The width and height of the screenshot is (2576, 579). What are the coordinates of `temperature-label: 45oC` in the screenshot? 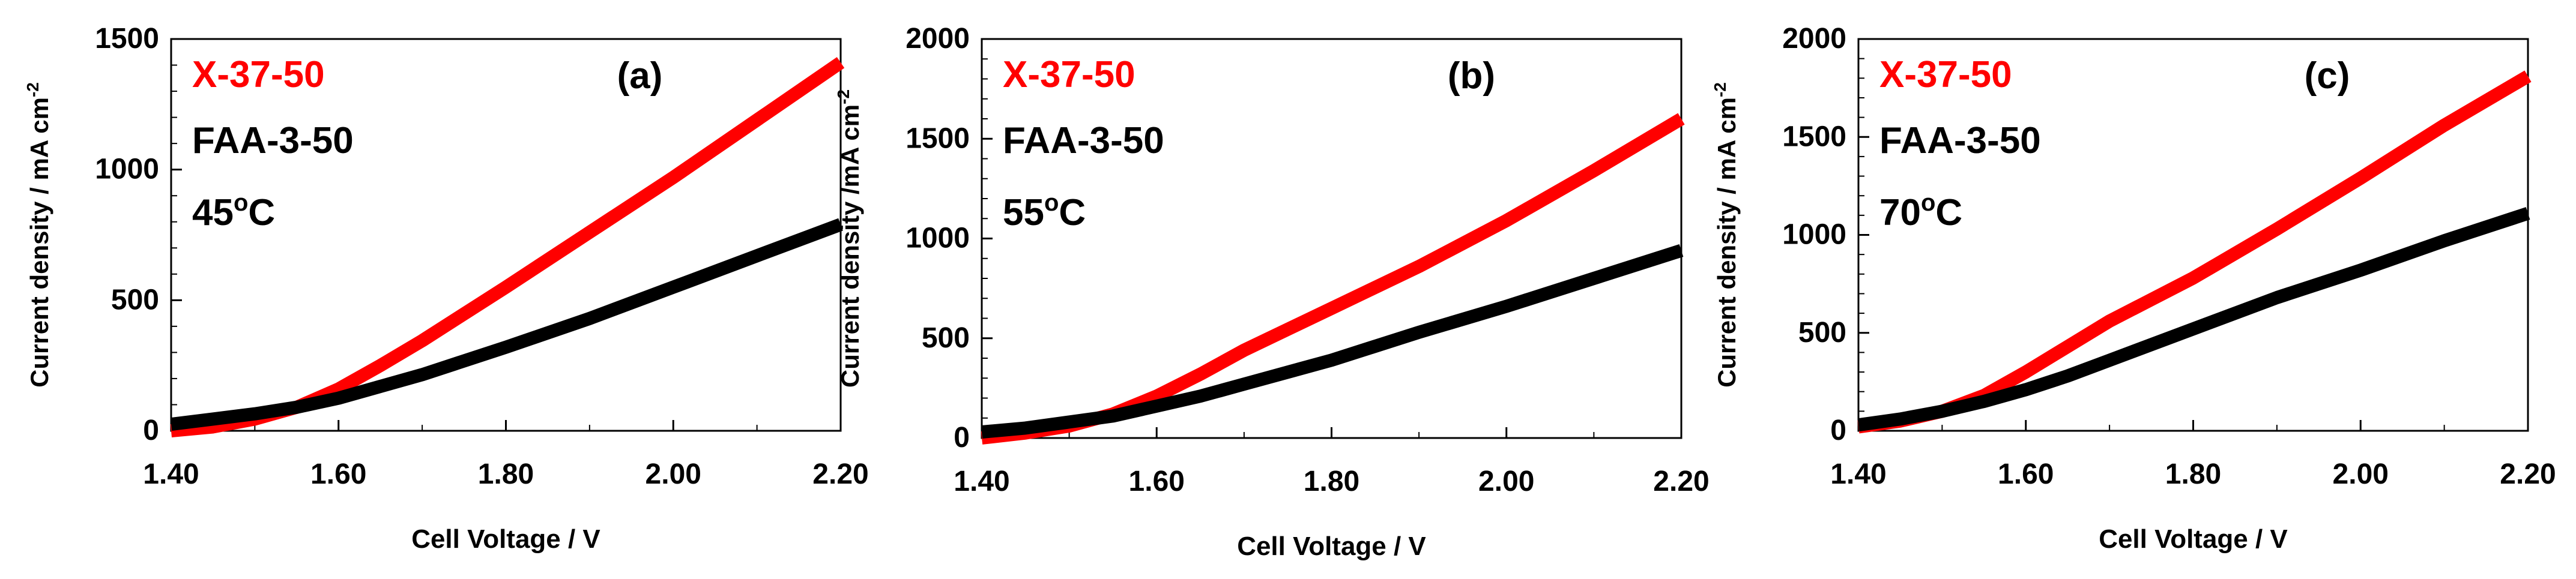 It's located at (234, 211).